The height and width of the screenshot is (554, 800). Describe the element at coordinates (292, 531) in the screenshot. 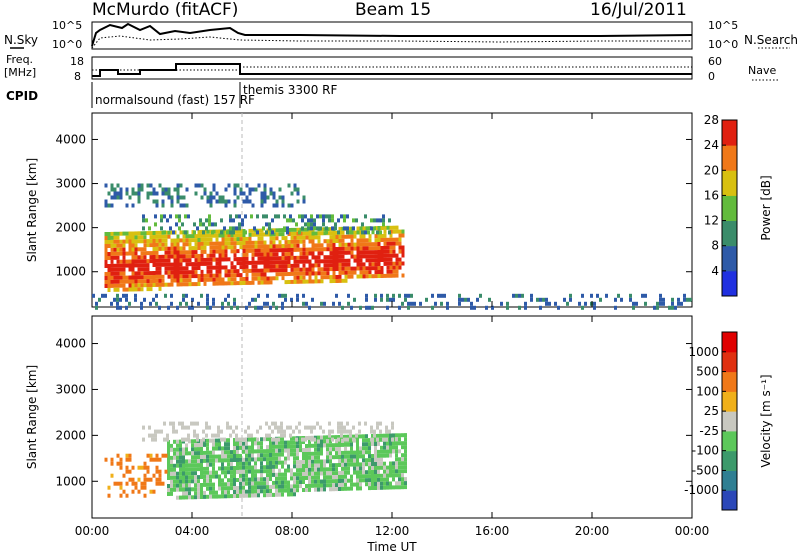

I see `x-tick-label: 08:00` at that location.